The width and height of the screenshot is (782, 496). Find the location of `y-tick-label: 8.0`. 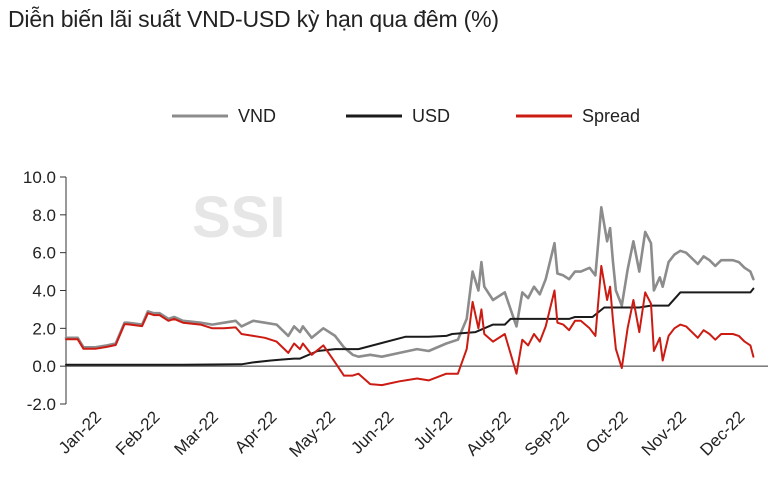

y-tick-label: 8.0 is located at coordinates (44, 215).